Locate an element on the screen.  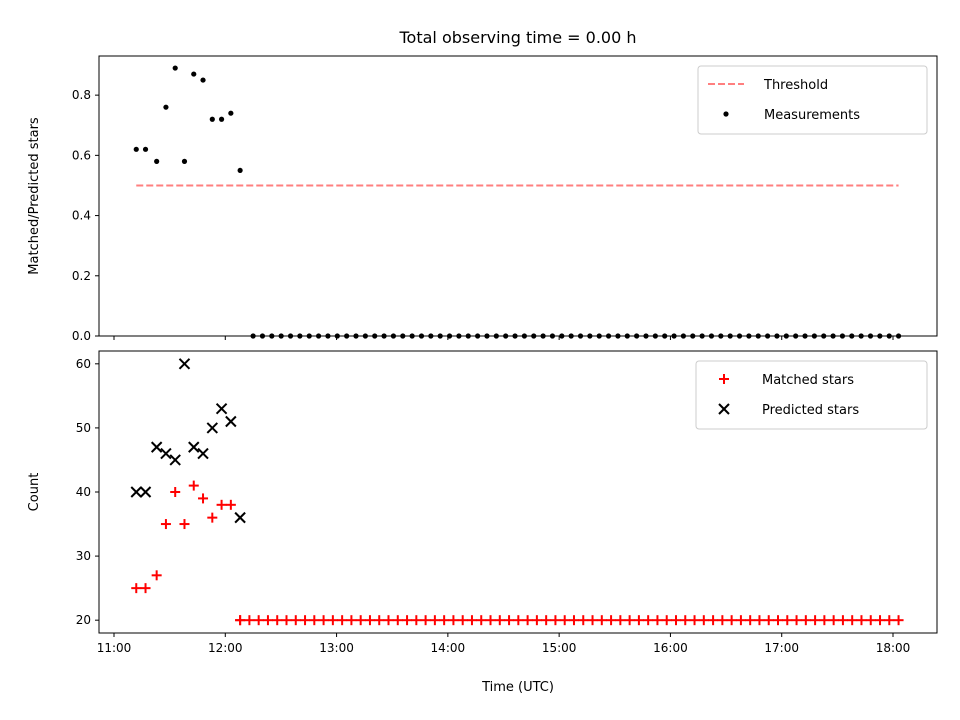
y-tick-label: 20 is located at coordinates (83, 620).